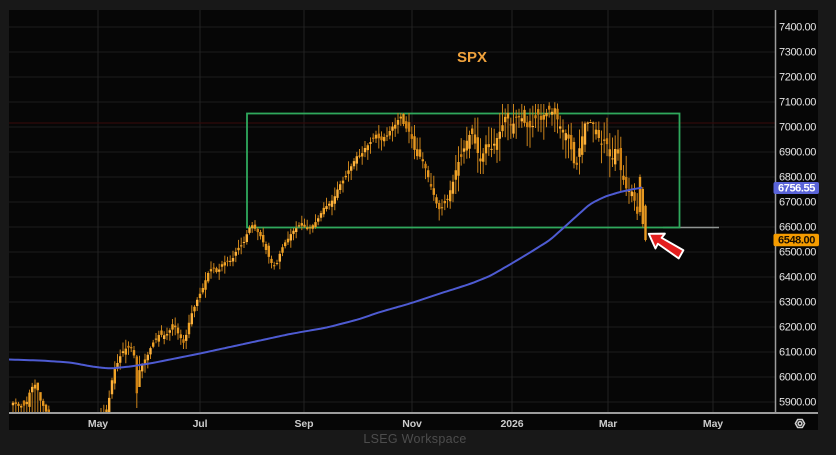 This screenshot has height=455, width=836. What do you see at coordinates (797, 378) in the screenshot?
I see `svg-text: 6000.00` at bounding box center [797, 378].